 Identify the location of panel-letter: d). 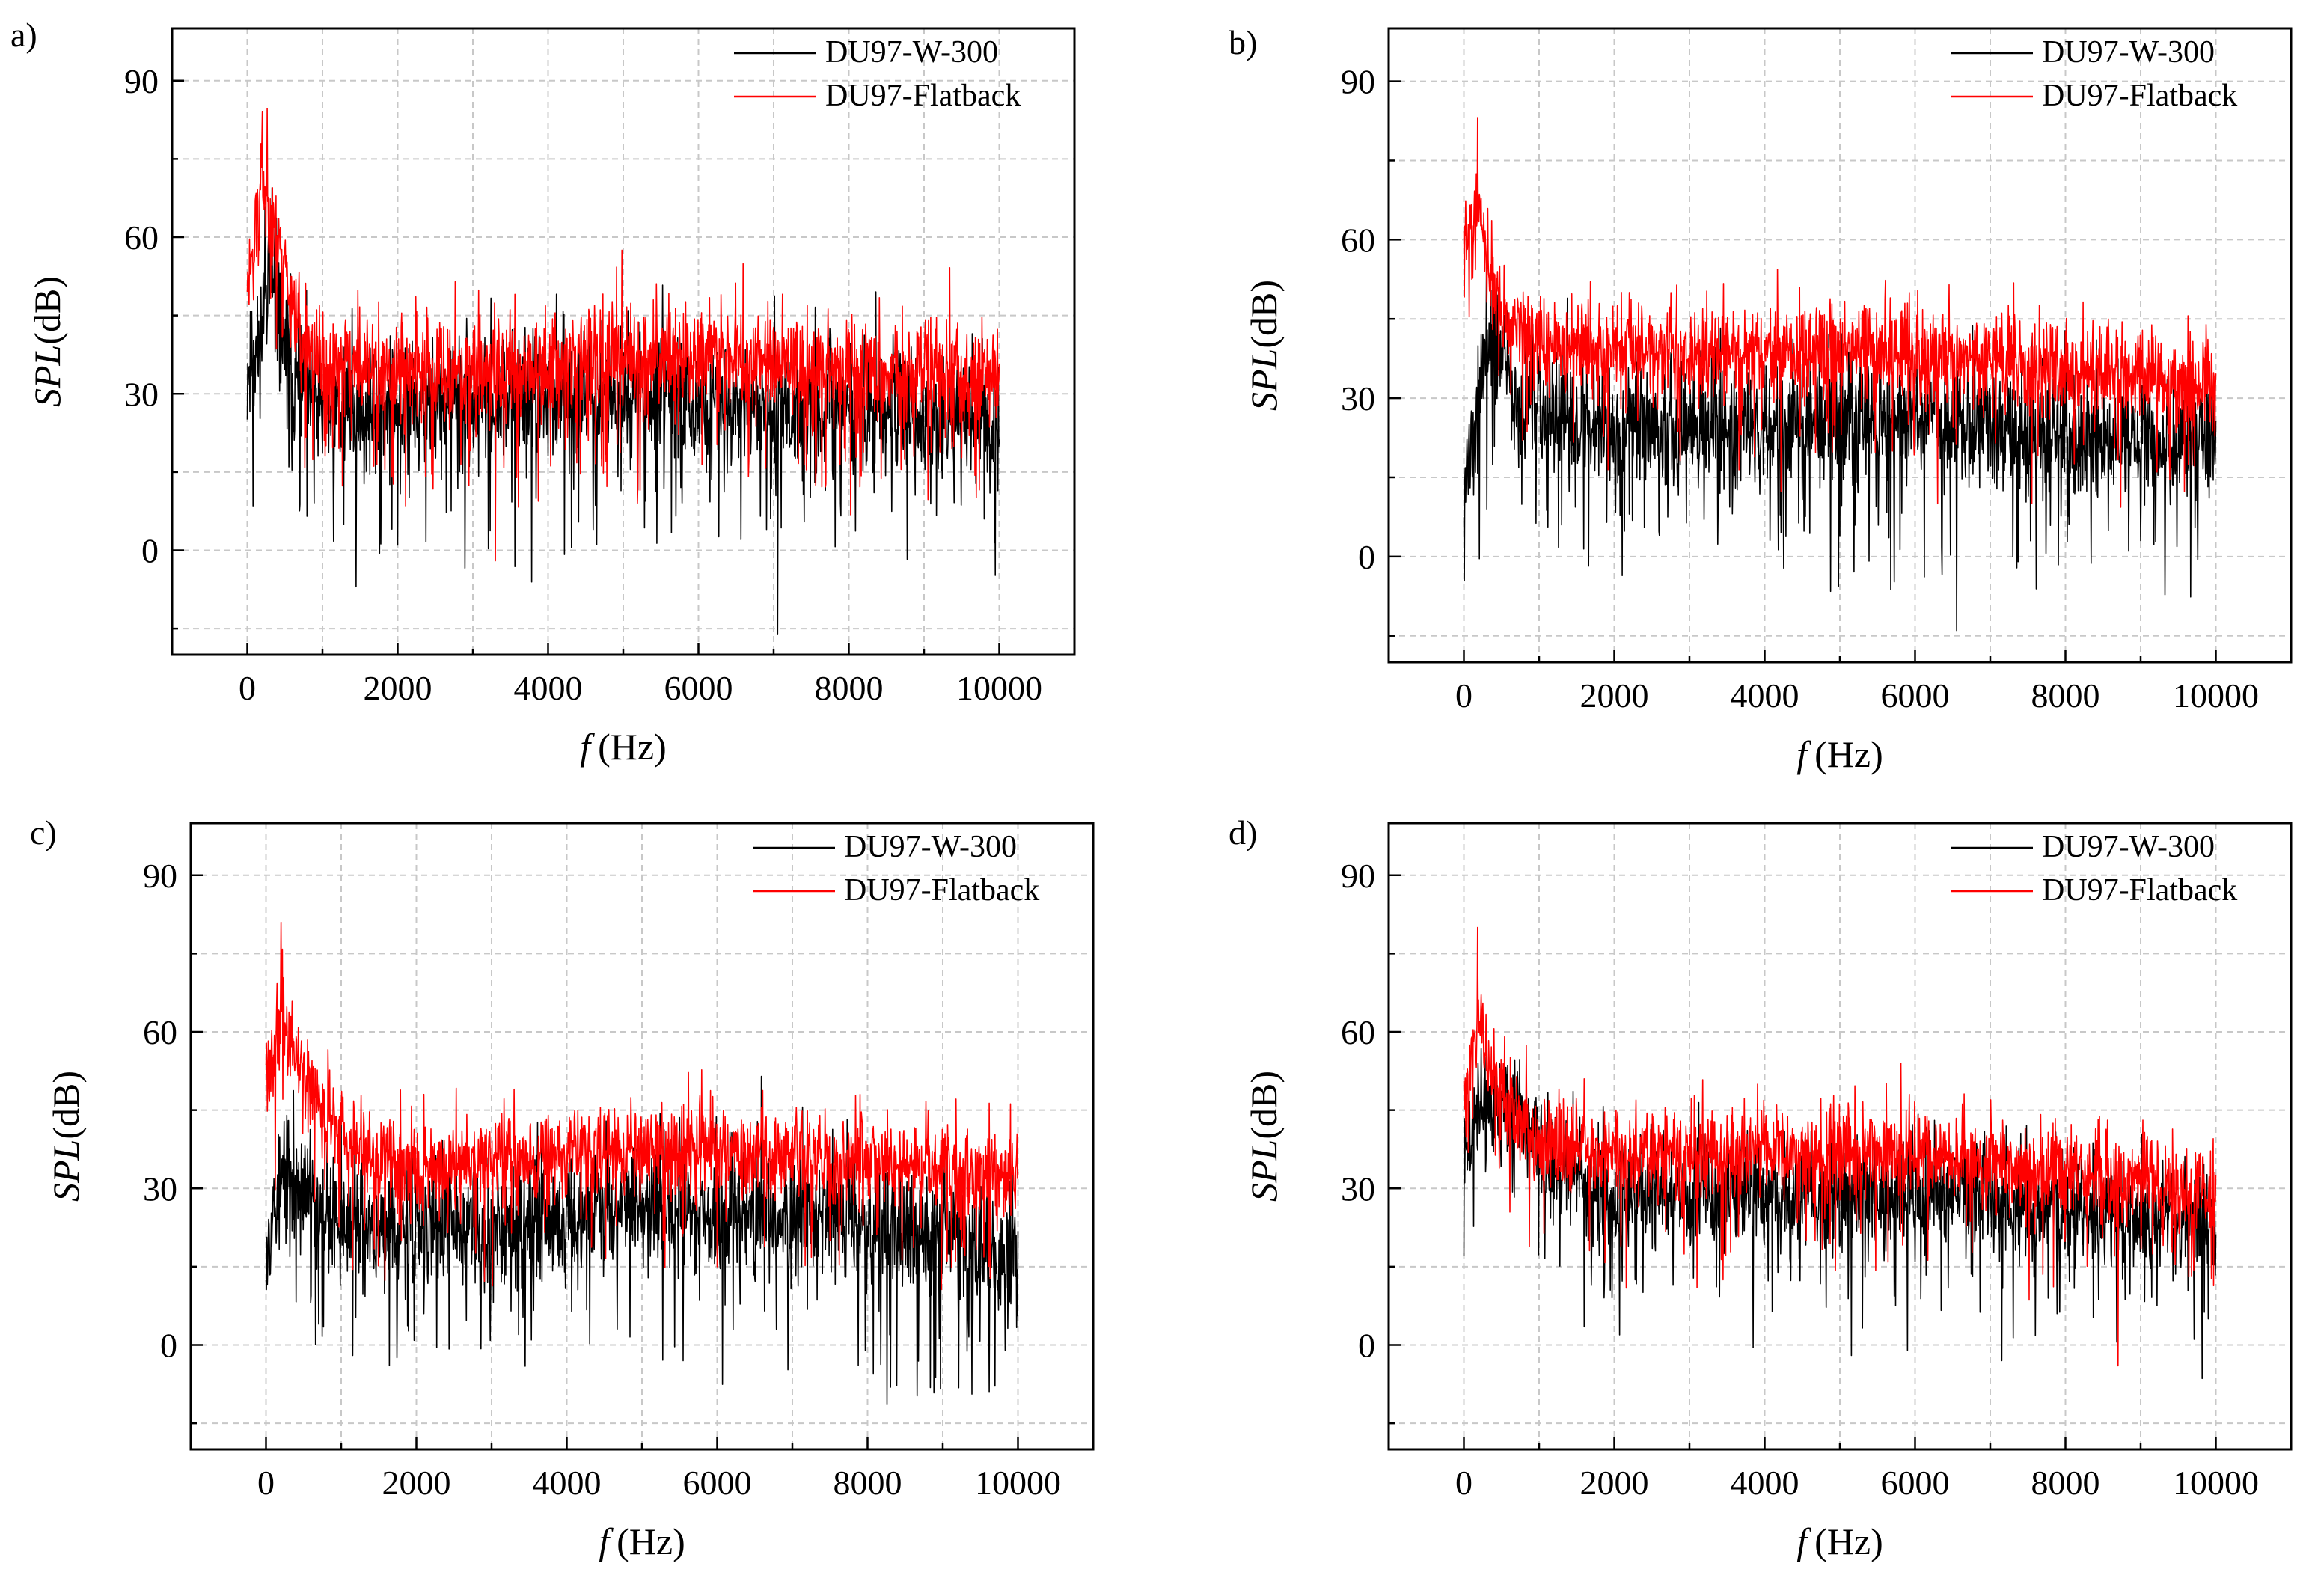
(1243, 832).